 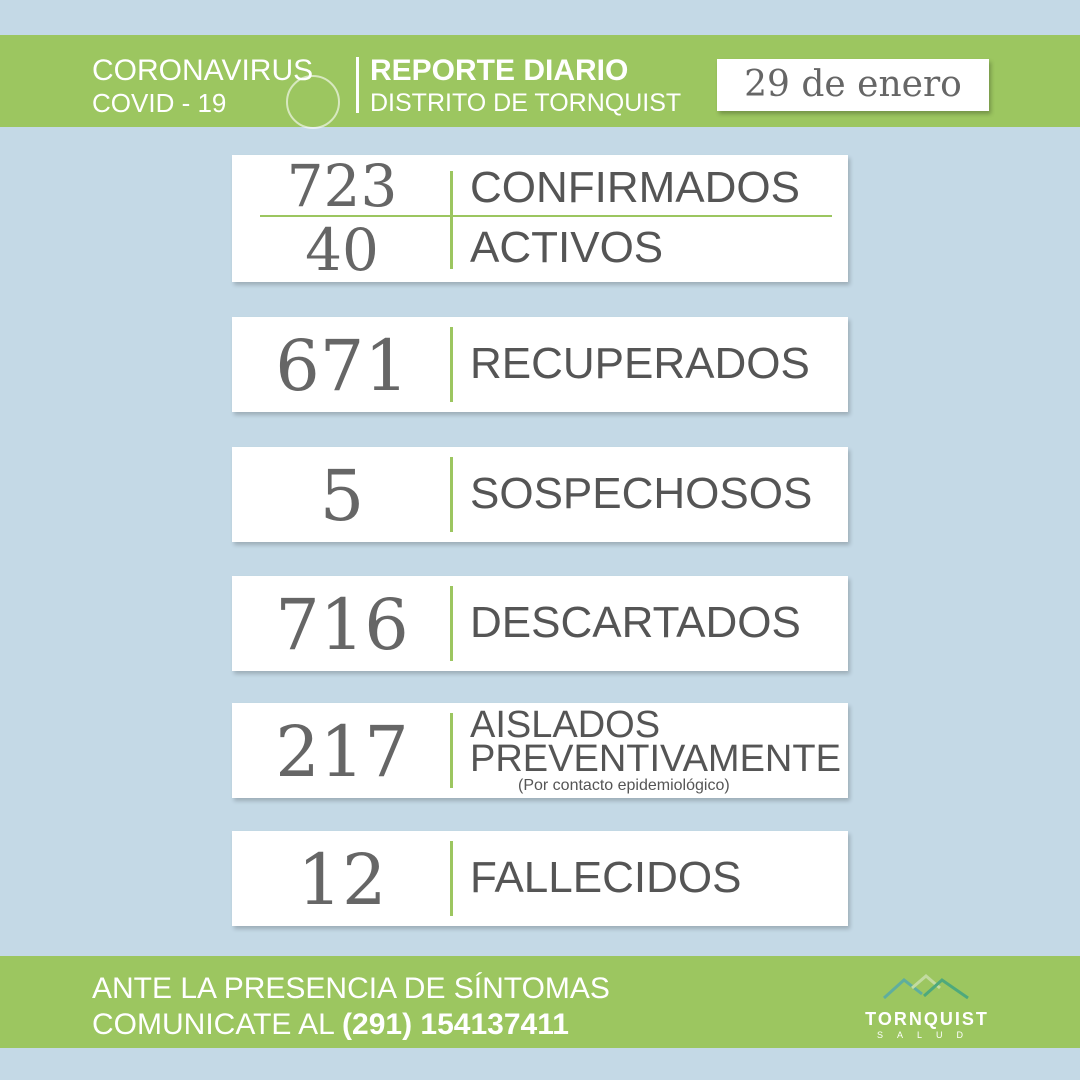 What do you see at coordinates (342, 186) in the screenshot?
I see `confirmados-value: 723` at bounding box center [342, 186].